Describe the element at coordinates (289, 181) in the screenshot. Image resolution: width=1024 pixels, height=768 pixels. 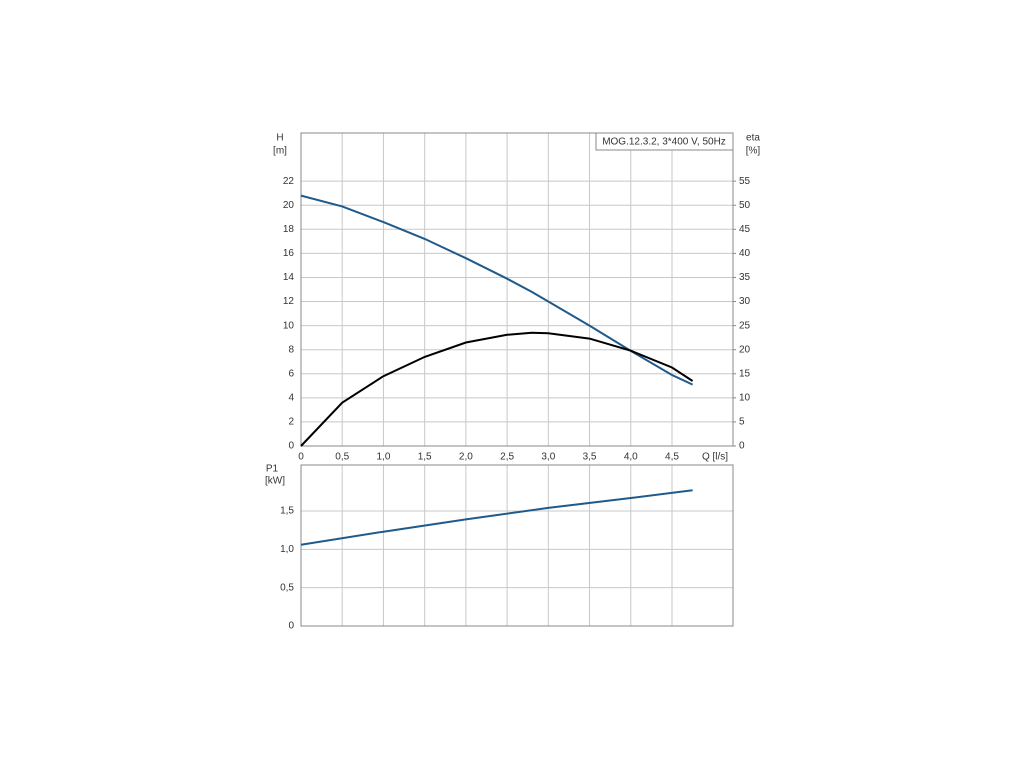
I see `y-tick-label: 22` at that location.